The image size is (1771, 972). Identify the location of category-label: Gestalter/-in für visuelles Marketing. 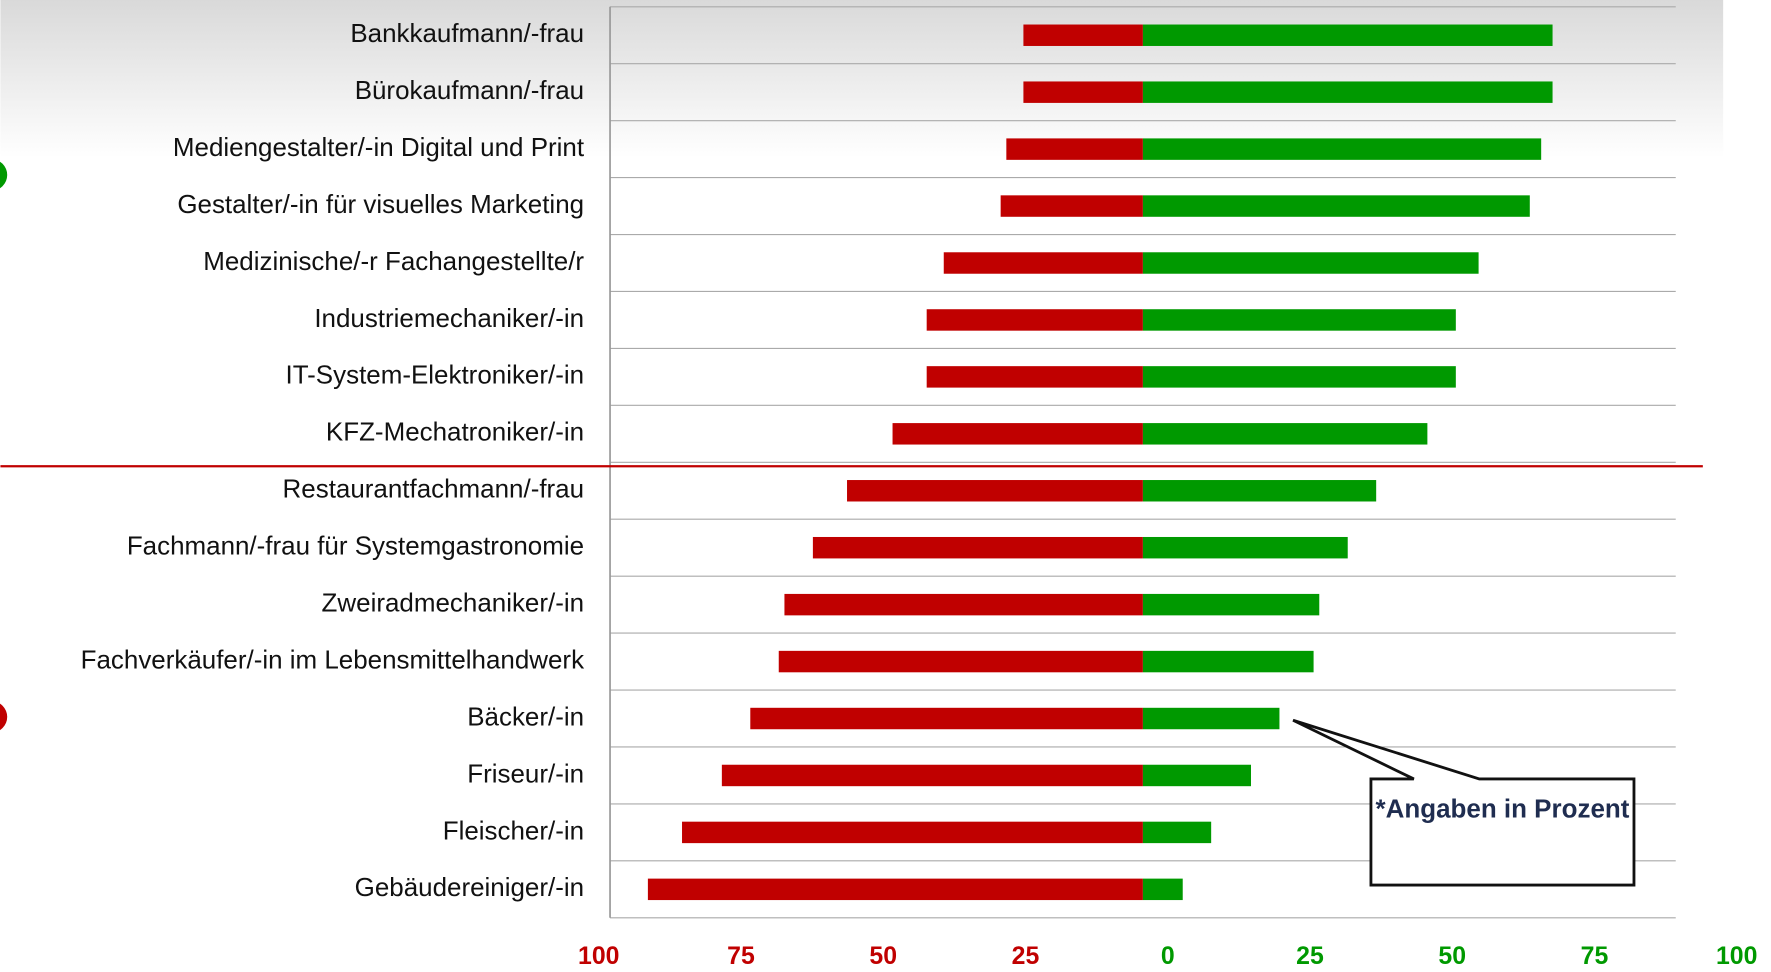
(380, 204).